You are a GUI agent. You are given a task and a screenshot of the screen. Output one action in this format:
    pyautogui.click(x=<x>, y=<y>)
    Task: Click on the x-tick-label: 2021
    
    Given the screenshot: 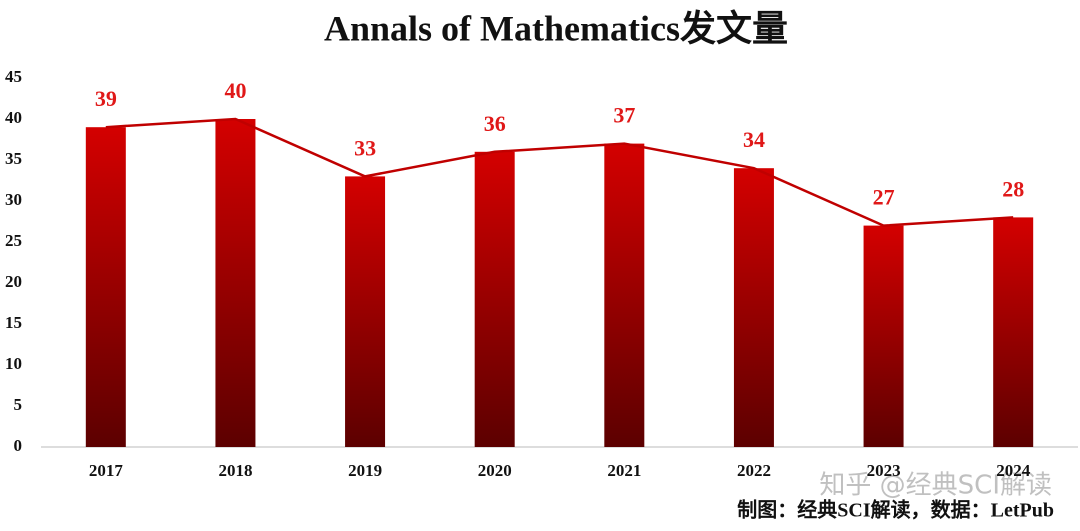 What is the action you would take?
    pyautogui.click(x=624, y=470)
    